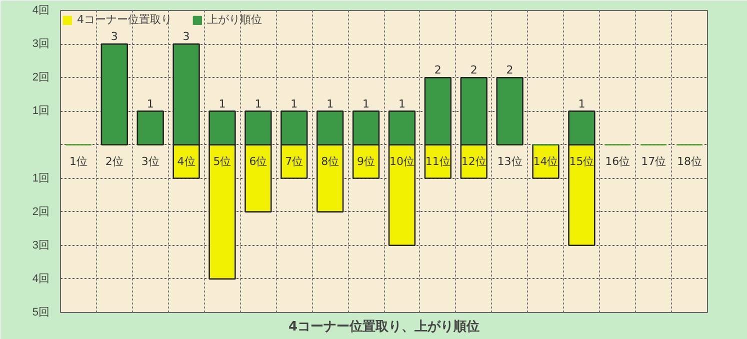 The height and width of the screenshot is (339, 747). Describe the element at coordinates (689, 161) in the screenshot. I see `x-tick-label: 18位` at that location.